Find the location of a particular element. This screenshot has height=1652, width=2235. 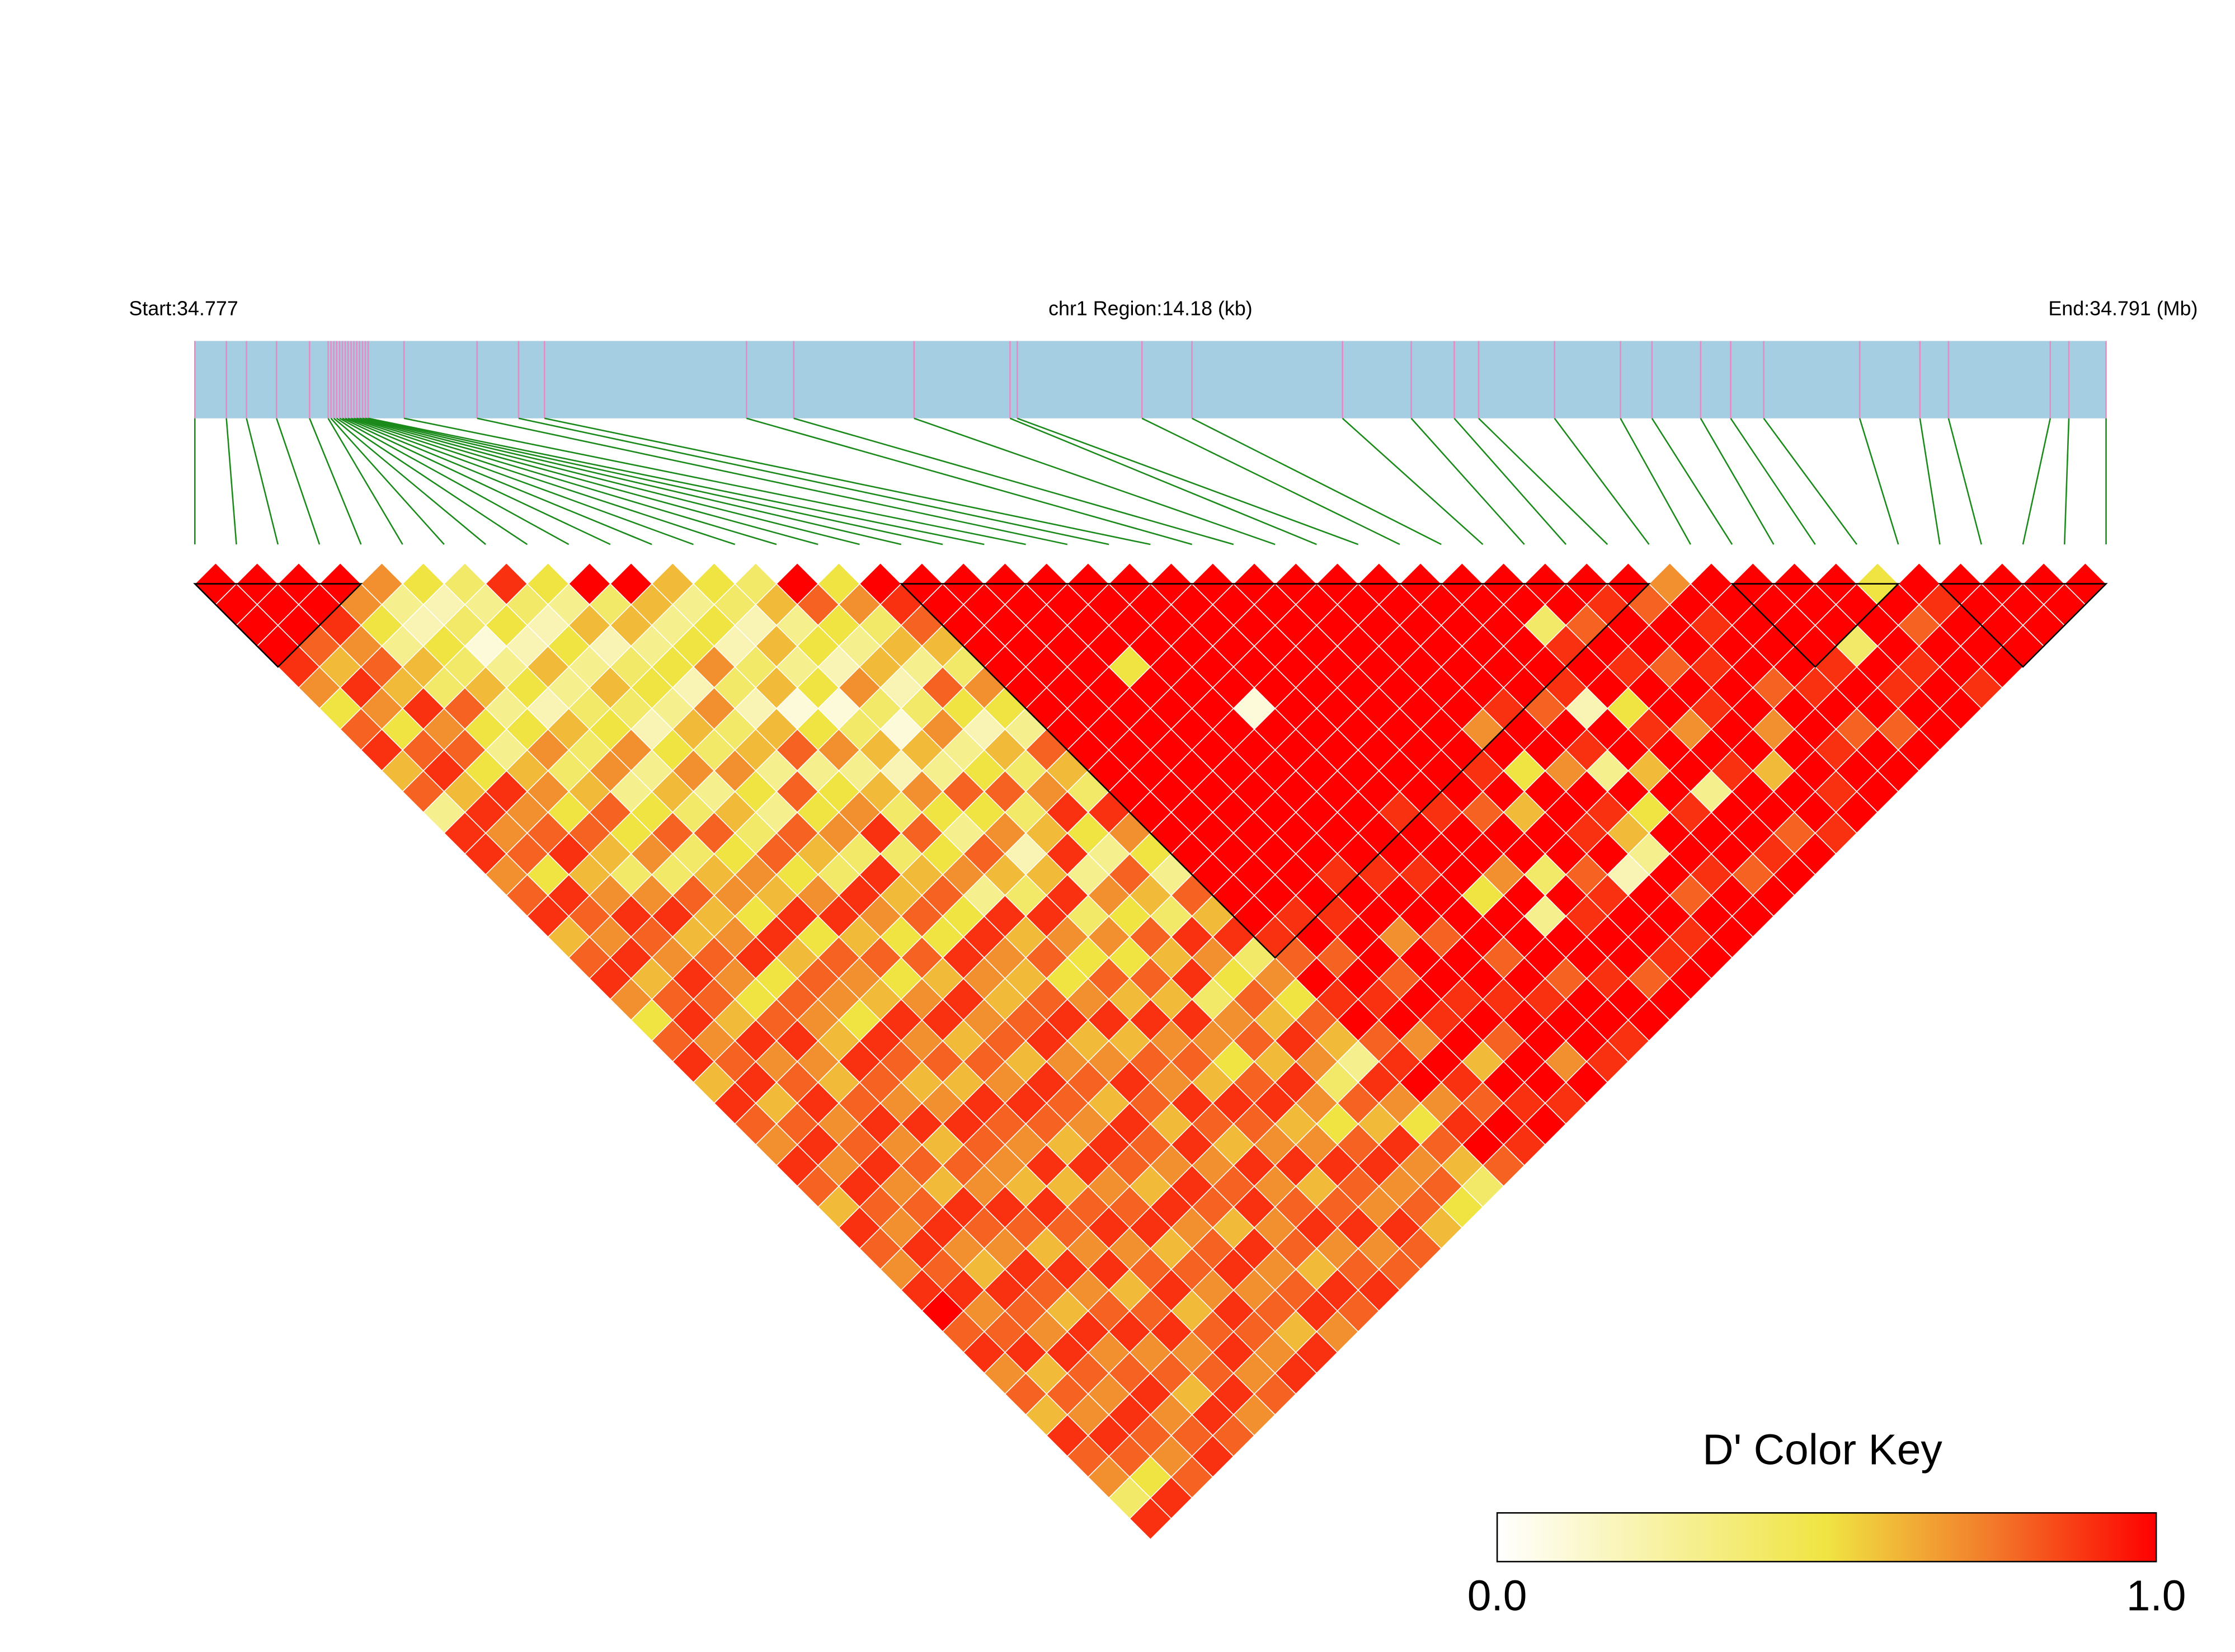

color-key-tick-label: 0.0 is located at coordinates (1497, 1596).